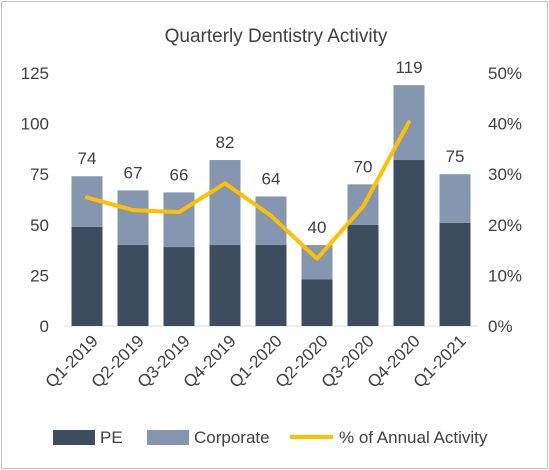 This screenshot has height=470, width=549. I want to click on total-label: 40, so click(317, 227).